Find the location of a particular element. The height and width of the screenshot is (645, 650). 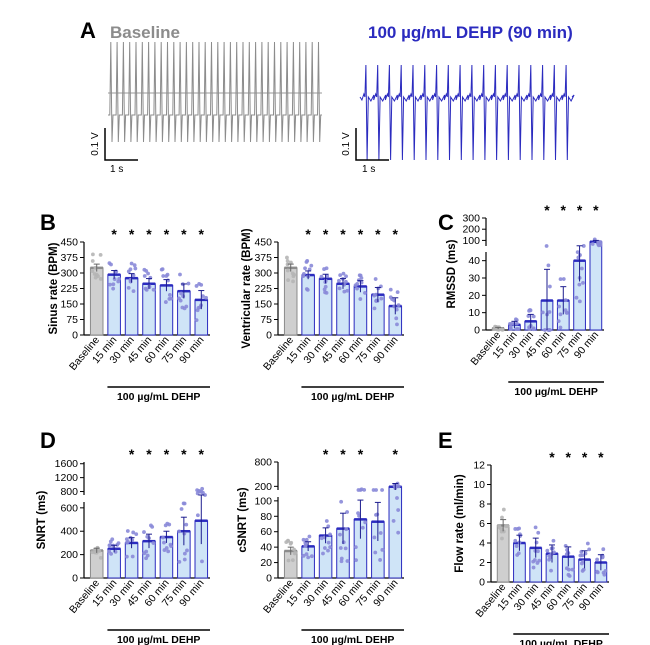

y-tick-label: 200 is located at coordinates (263, 487).